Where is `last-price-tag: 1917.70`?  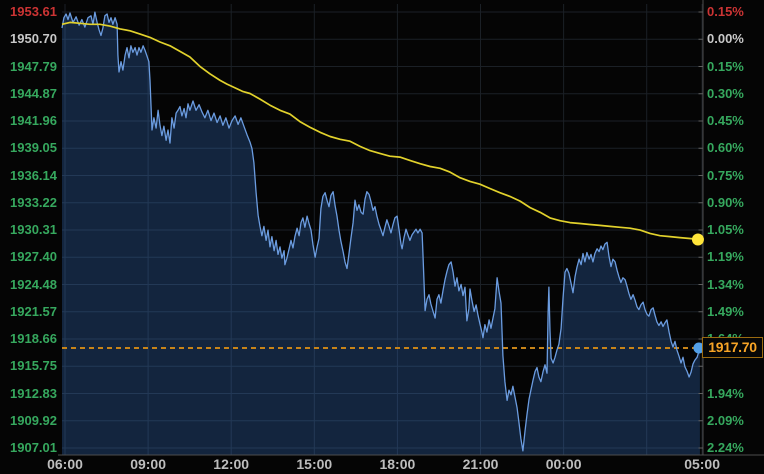
last-price-tag: 1917.70 is located at coordinates (732, 348).